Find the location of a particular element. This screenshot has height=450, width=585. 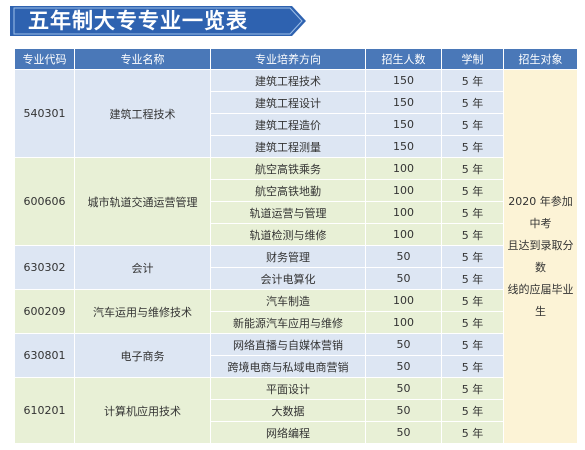

table-row: 轨道运营与管理 100 5 年 is located at coordinates (296, 212).